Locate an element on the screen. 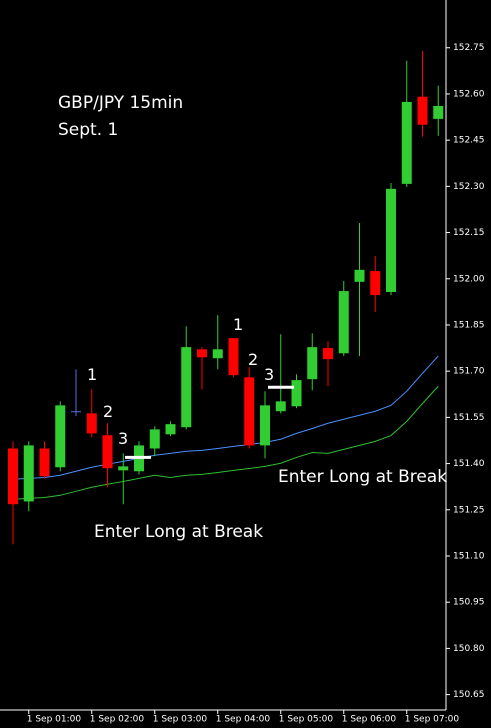 This screenshot has width=491, height=728. x-tick-label: 1 Sep 01:00 is located at coordinates (54, 720).